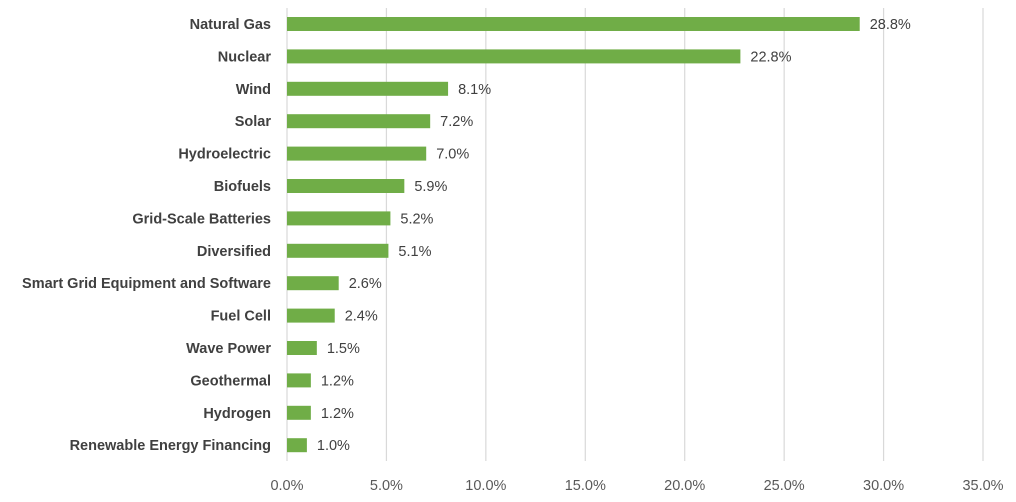  What do you see at coordinates (253, 90) in the screenshot?
I see `category-label: Wind` at bounding box center [253, 90].